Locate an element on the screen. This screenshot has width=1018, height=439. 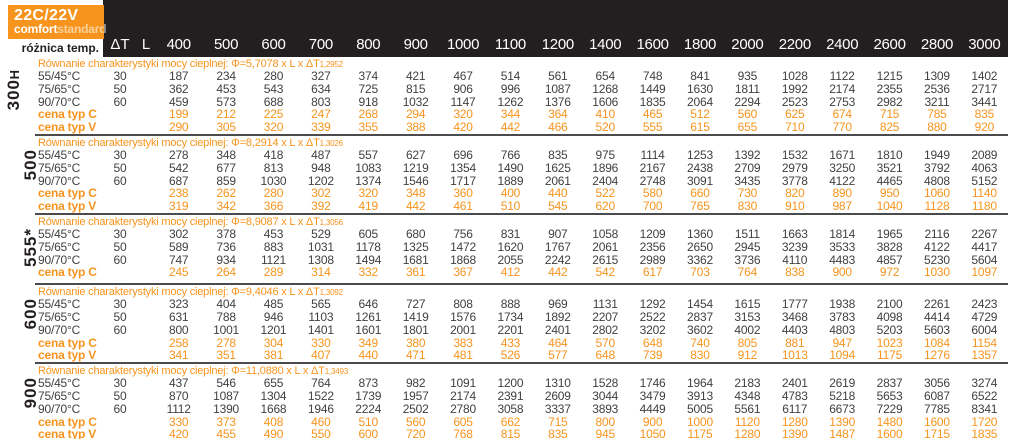
price-cell: 648 is located at coordinates (652, 342).